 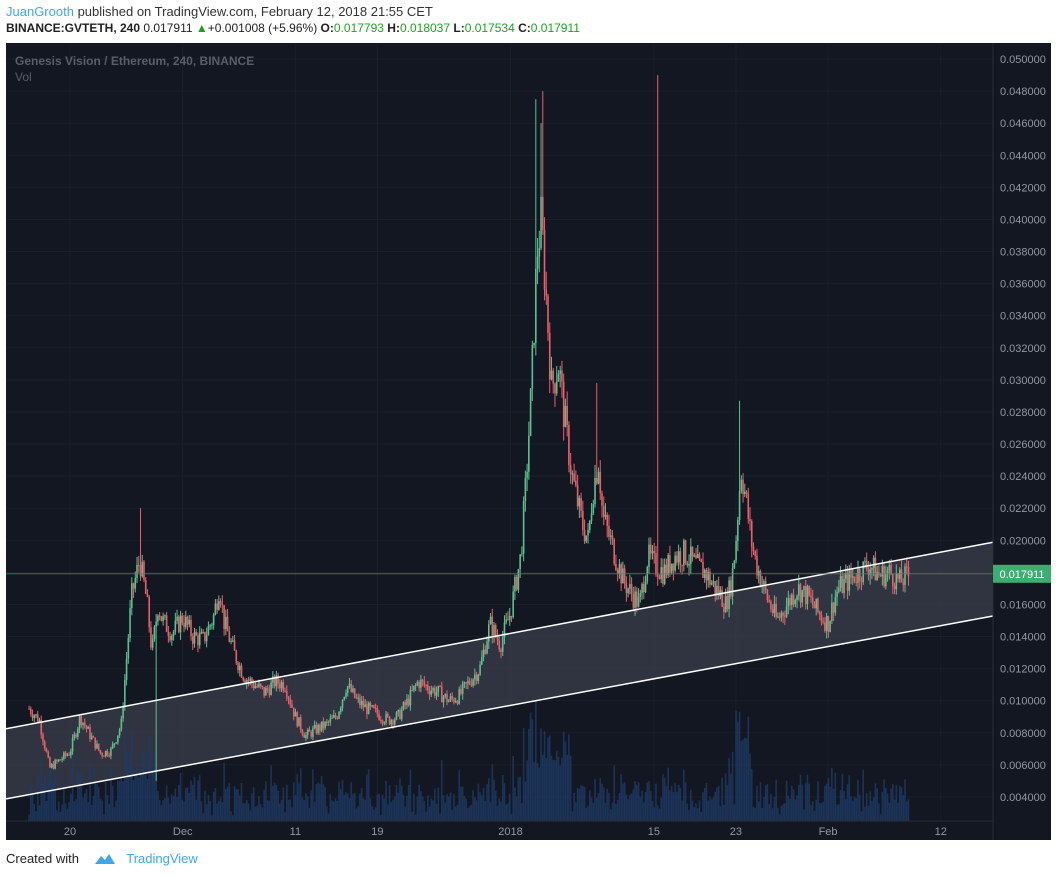 I want to click on current-price-tag: 0.017911, so click(x=1022, y=573).